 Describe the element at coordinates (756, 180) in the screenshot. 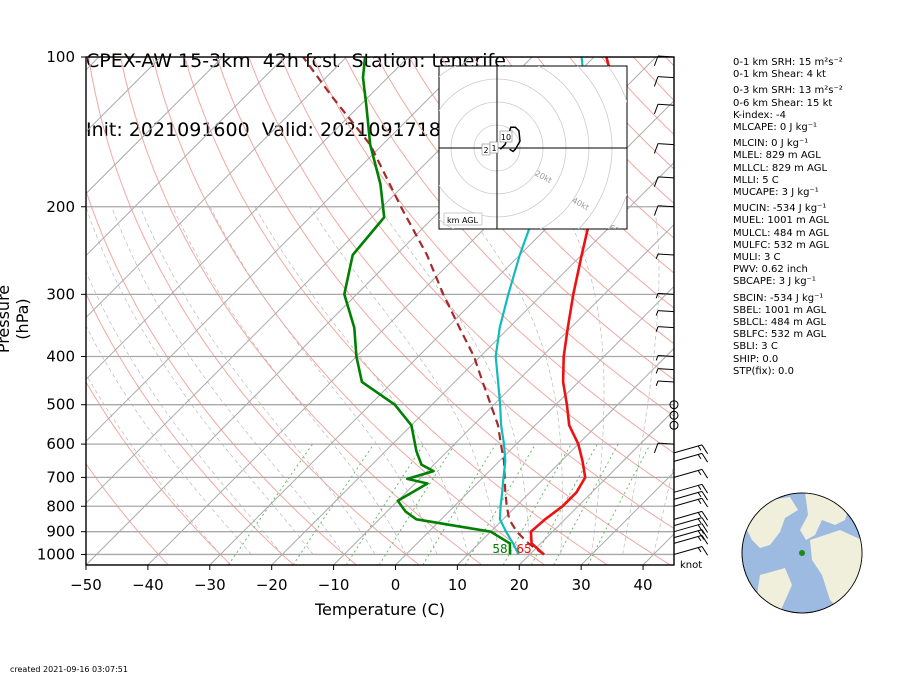

I see `stat-line: MLLI: 5 C` at that location.